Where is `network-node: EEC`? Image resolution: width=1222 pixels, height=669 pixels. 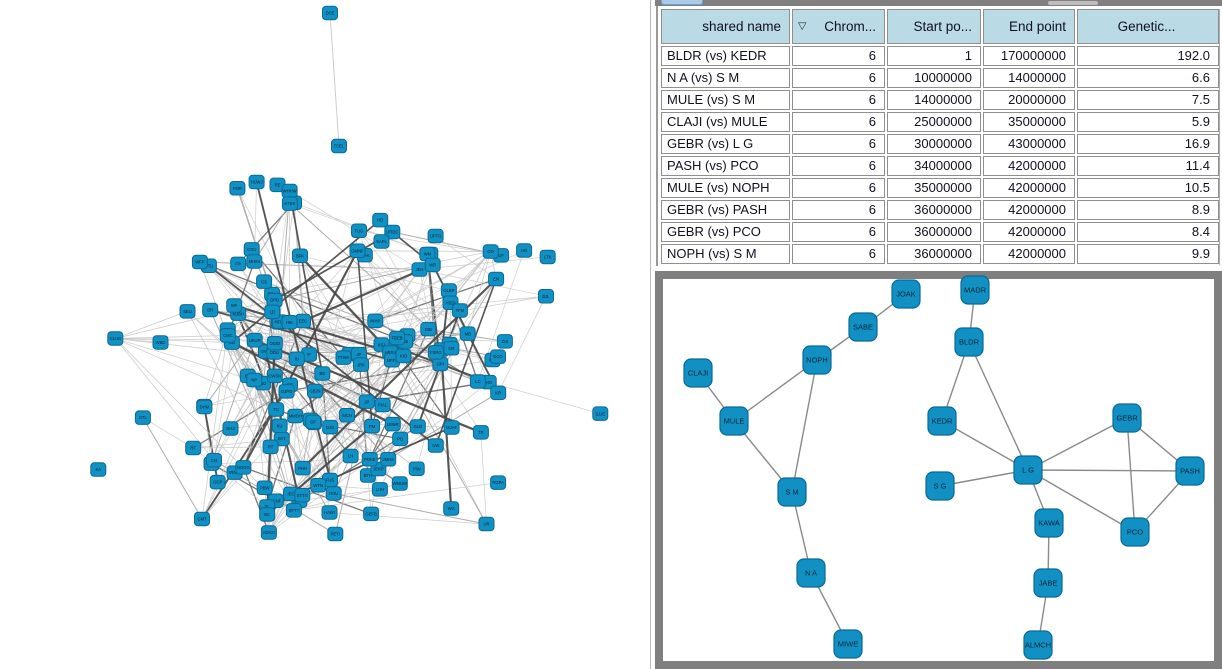
network-node: EEC is located at coordinates (303, 321).